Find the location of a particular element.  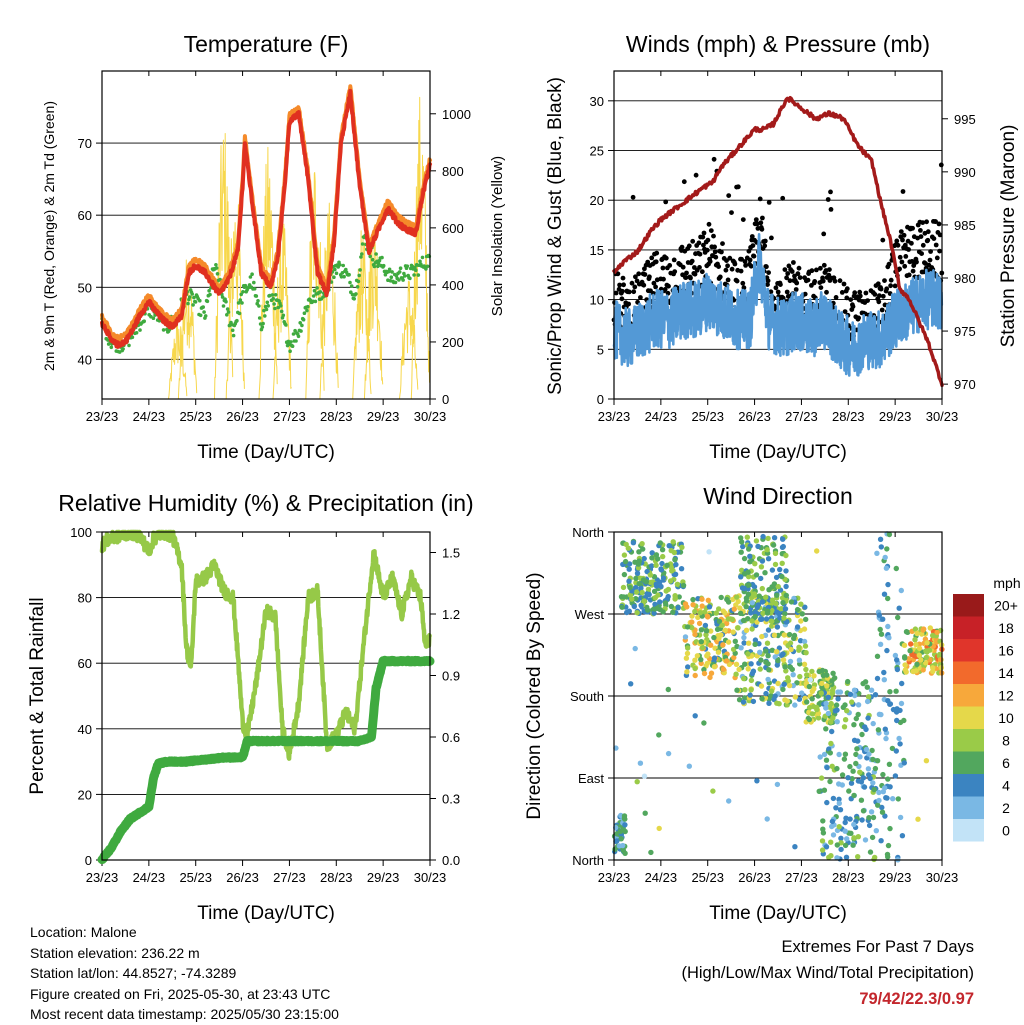

legend-label: 6 is located at coordinates (1006, 763).